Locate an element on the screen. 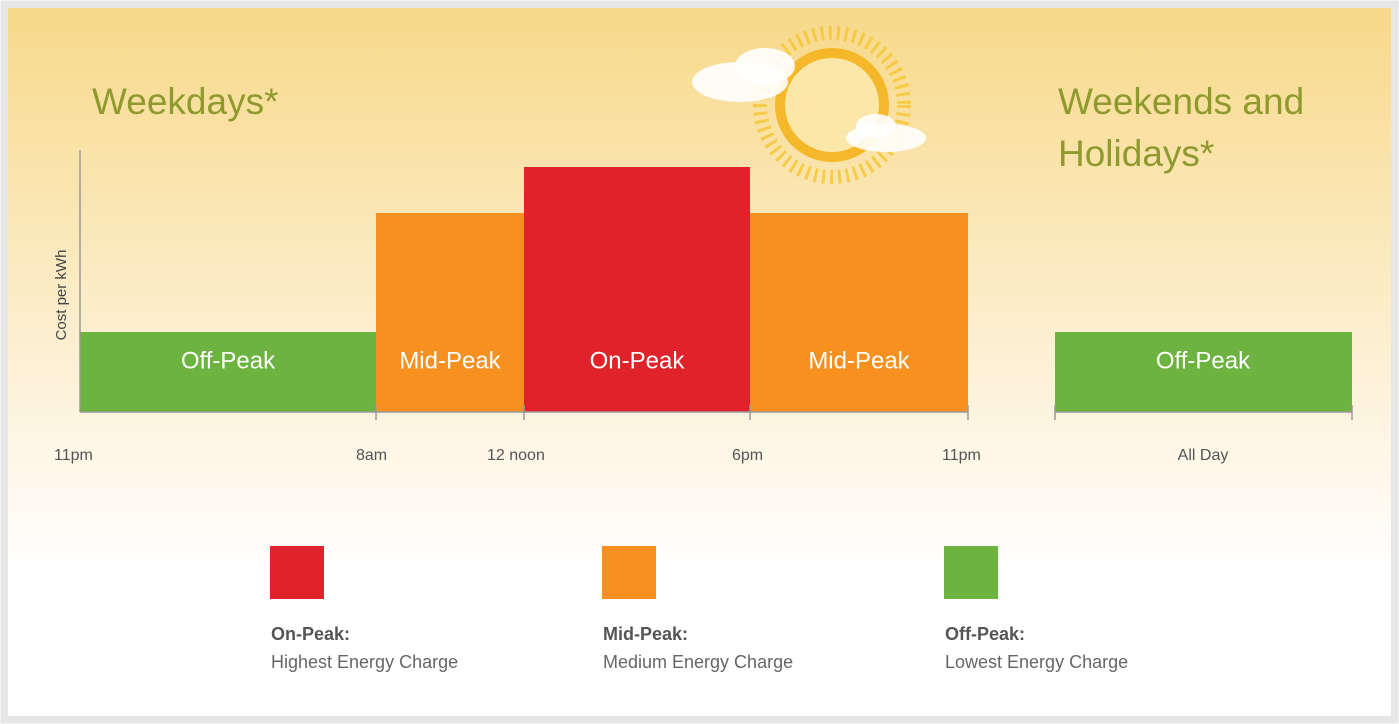  weekends-title: Holidays* is located at coordinates (1136, 153).